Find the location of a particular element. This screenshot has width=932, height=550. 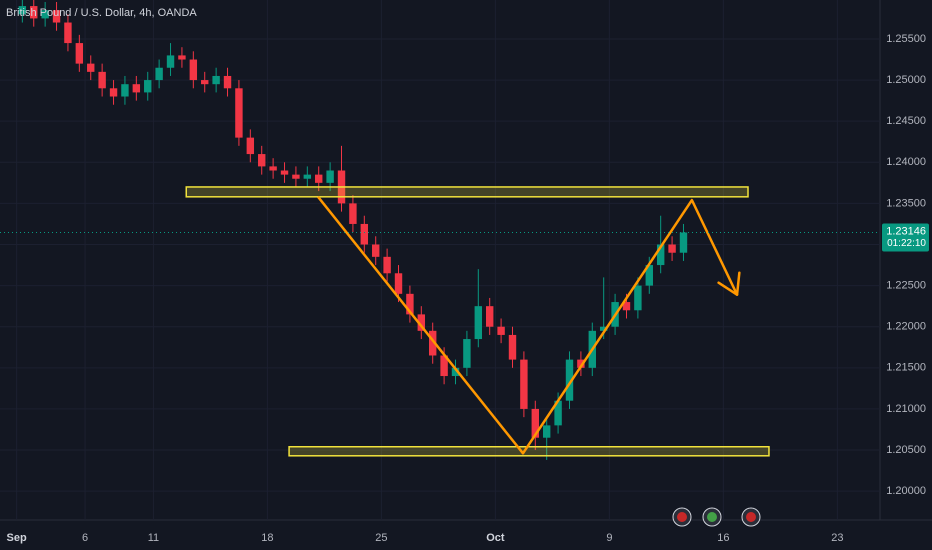

y-tick-label: 1.22500 is located at coordinates (906, 286).